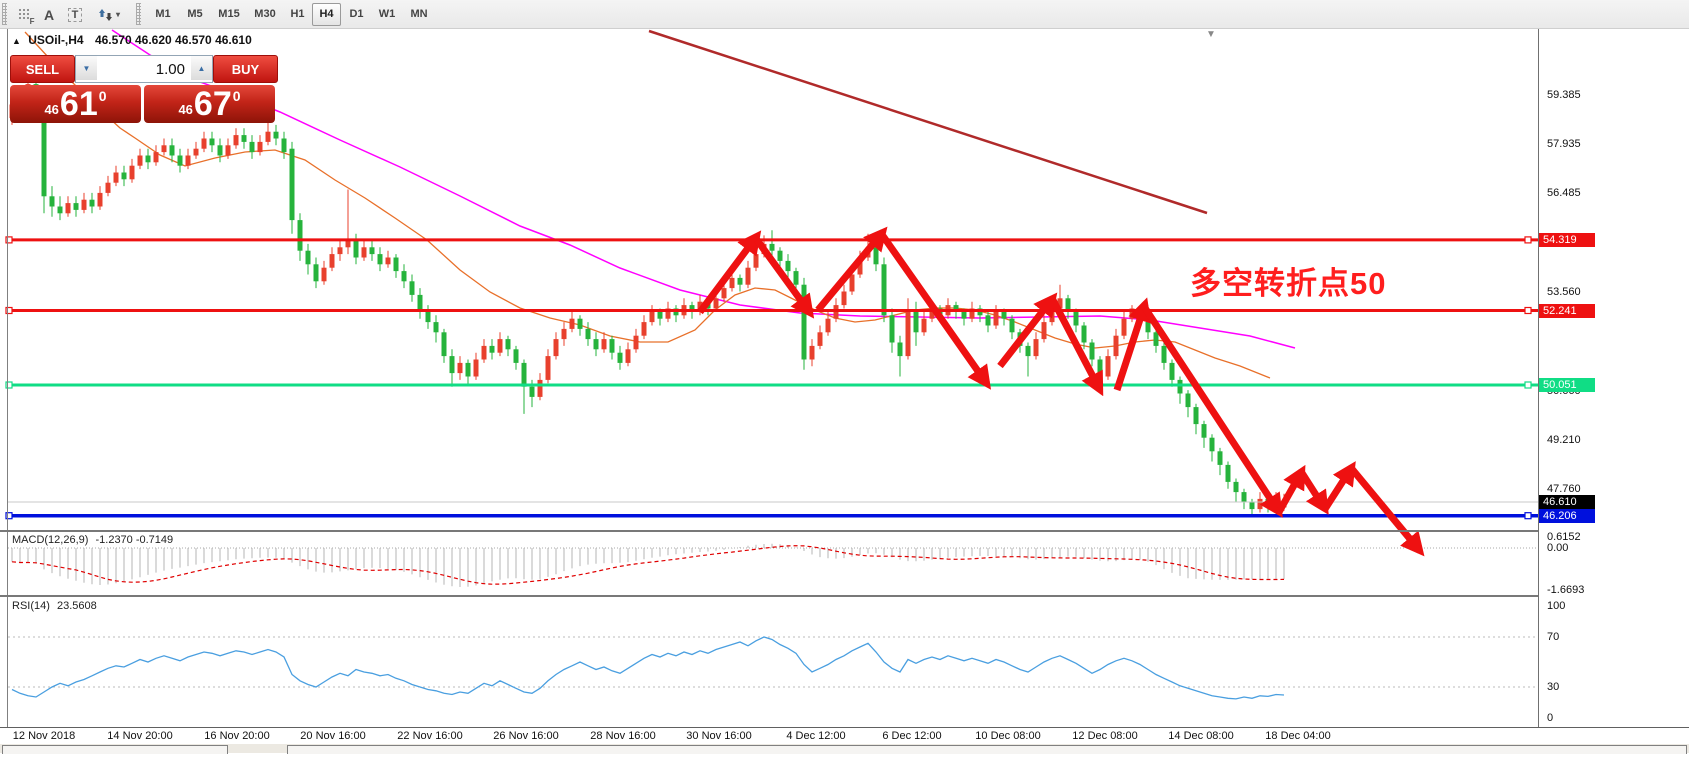 This screenshot has width=1689, height=758. I want to click on rsi-label: RSI(14) 23.5608, so click(54, 606).